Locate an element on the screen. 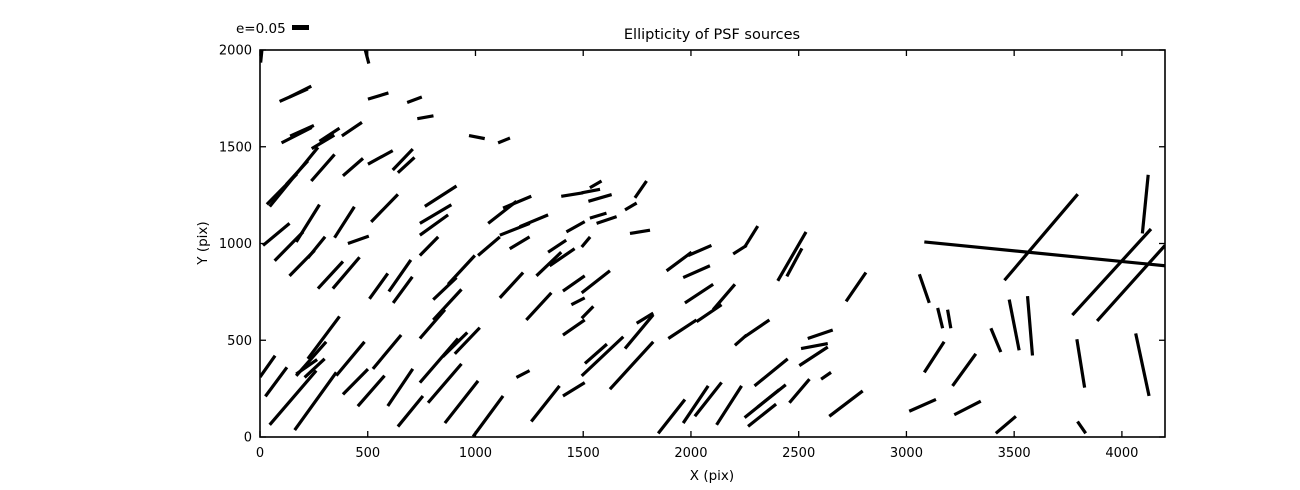 This screenshot has height=490, width=1300. x-tick-label: 2000 is located at coordinates (690, 453).